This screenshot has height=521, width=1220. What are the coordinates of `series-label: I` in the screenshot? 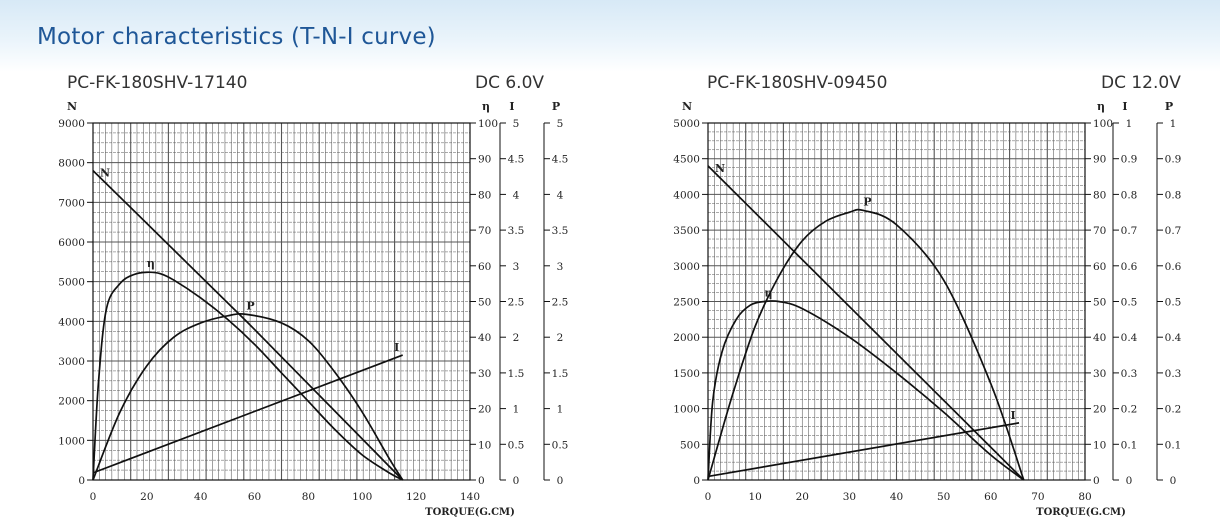 It's located at (396, 347).